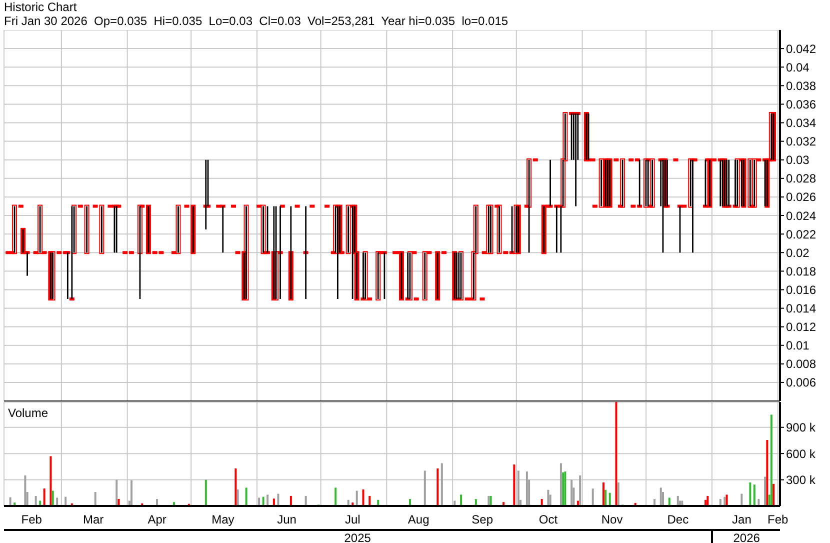  Describe the element at coordinates (93, 519) in the screenshot. I see `x-tick-label: Mar` at that location.